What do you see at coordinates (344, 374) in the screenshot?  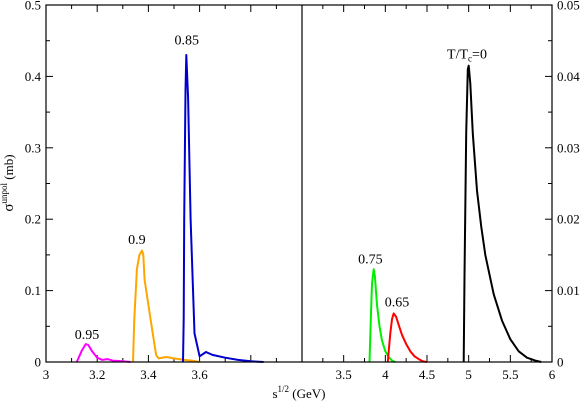 I see `x-tick-label: 3.5` at bounding box center [344, 374].